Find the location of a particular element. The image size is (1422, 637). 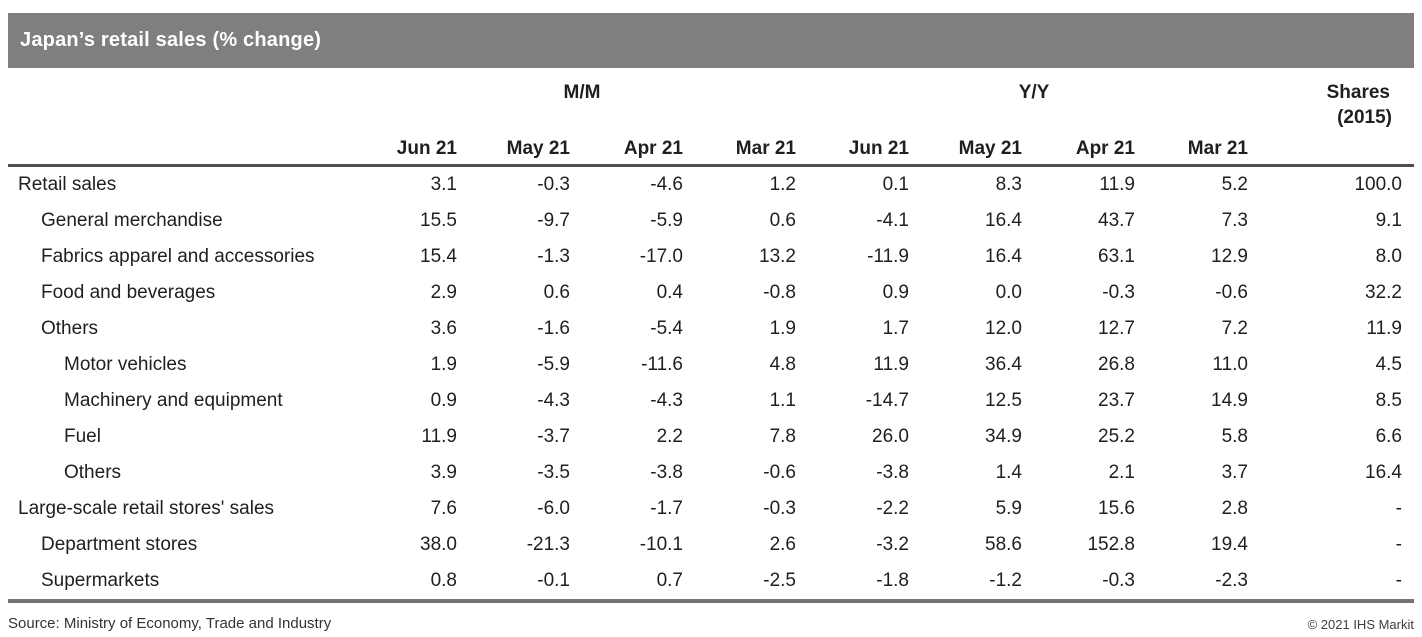

value-cell: 63.1 is located at coordinates (1116, 256).